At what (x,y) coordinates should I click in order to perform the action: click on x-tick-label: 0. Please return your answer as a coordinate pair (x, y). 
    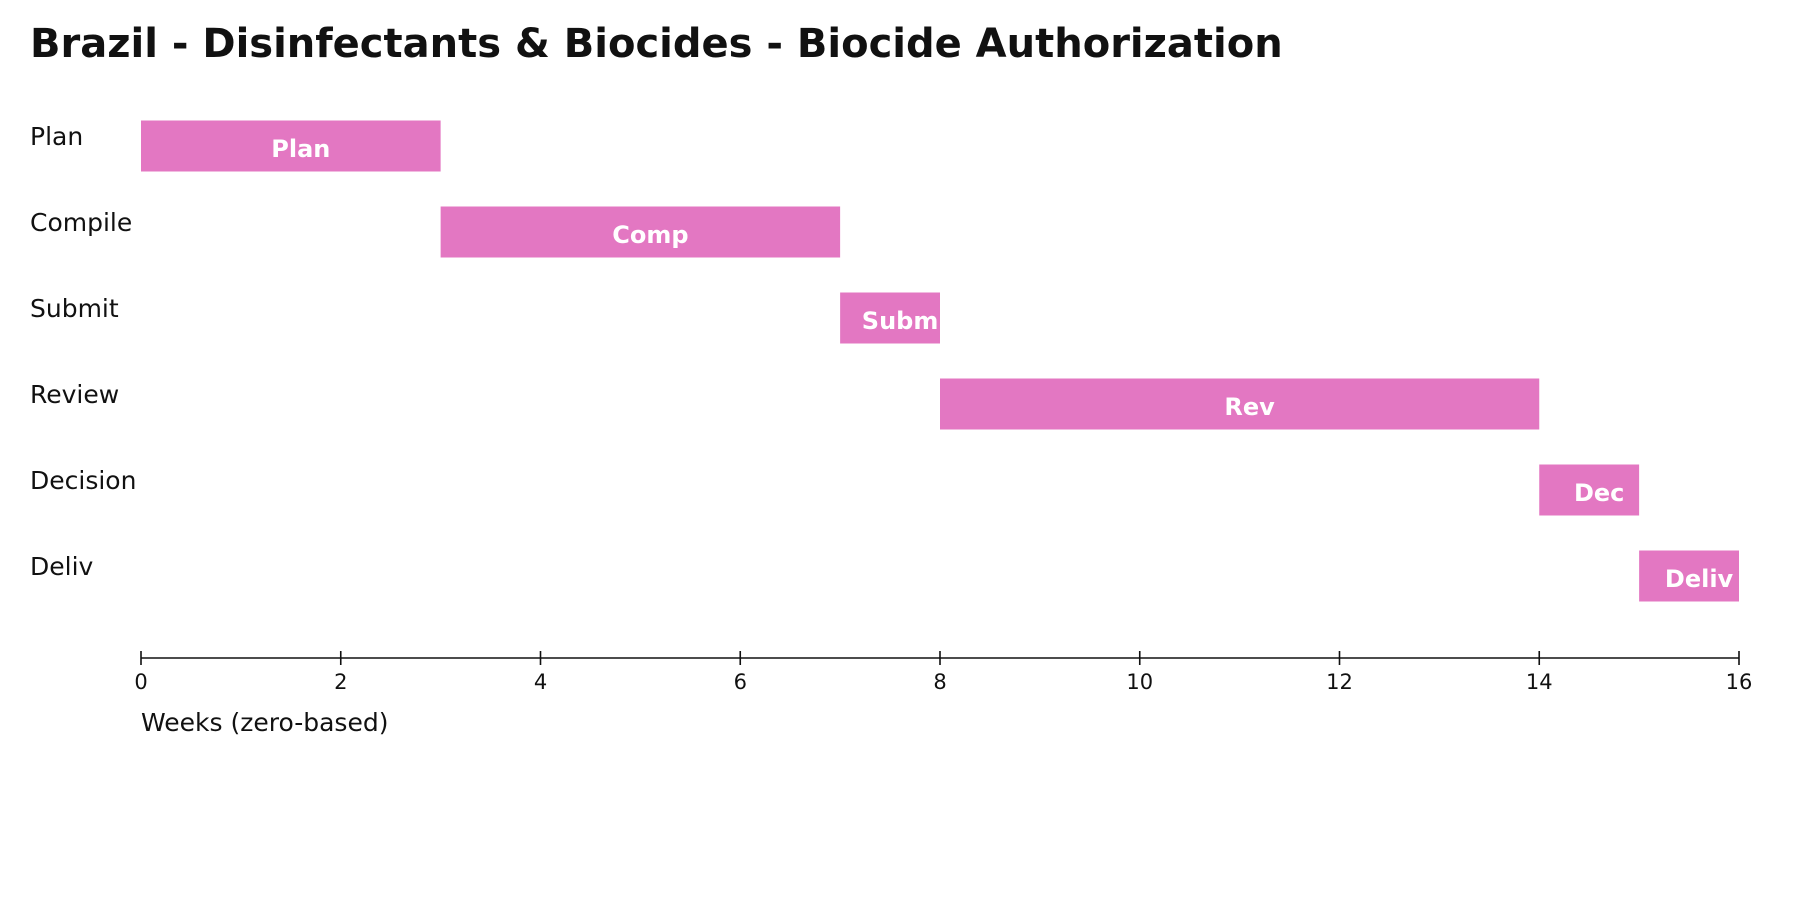
    Looking at the image, I should click on (140, 682).